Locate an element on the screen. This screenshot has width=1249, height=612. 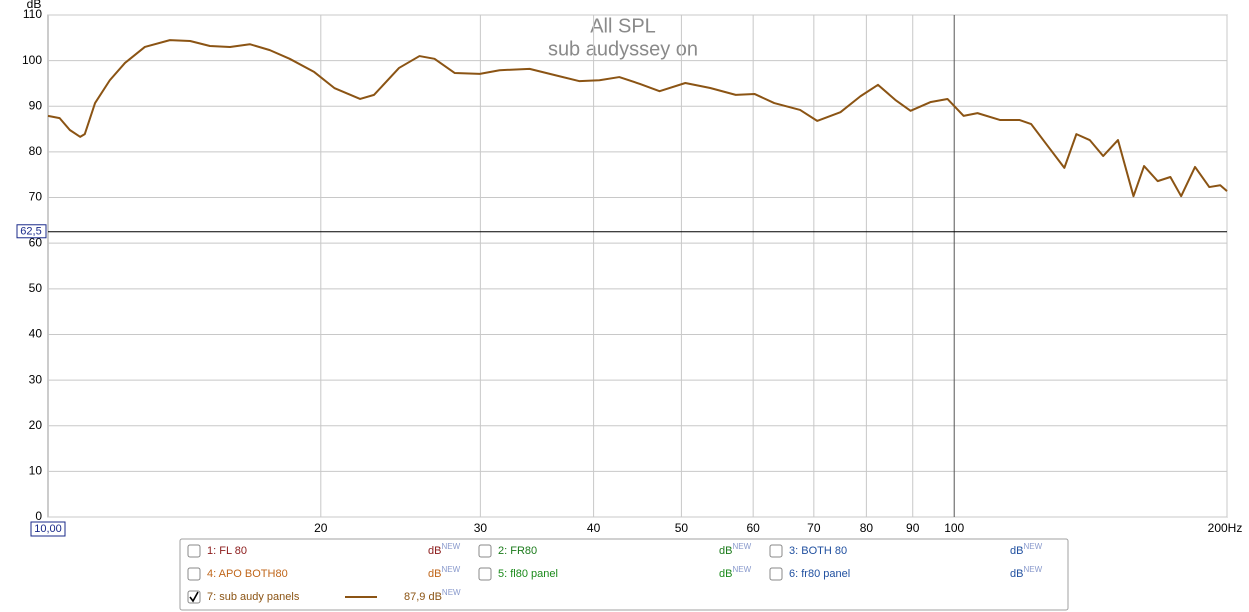
x-tick-label: 60 is located at coordinates (753, 528).